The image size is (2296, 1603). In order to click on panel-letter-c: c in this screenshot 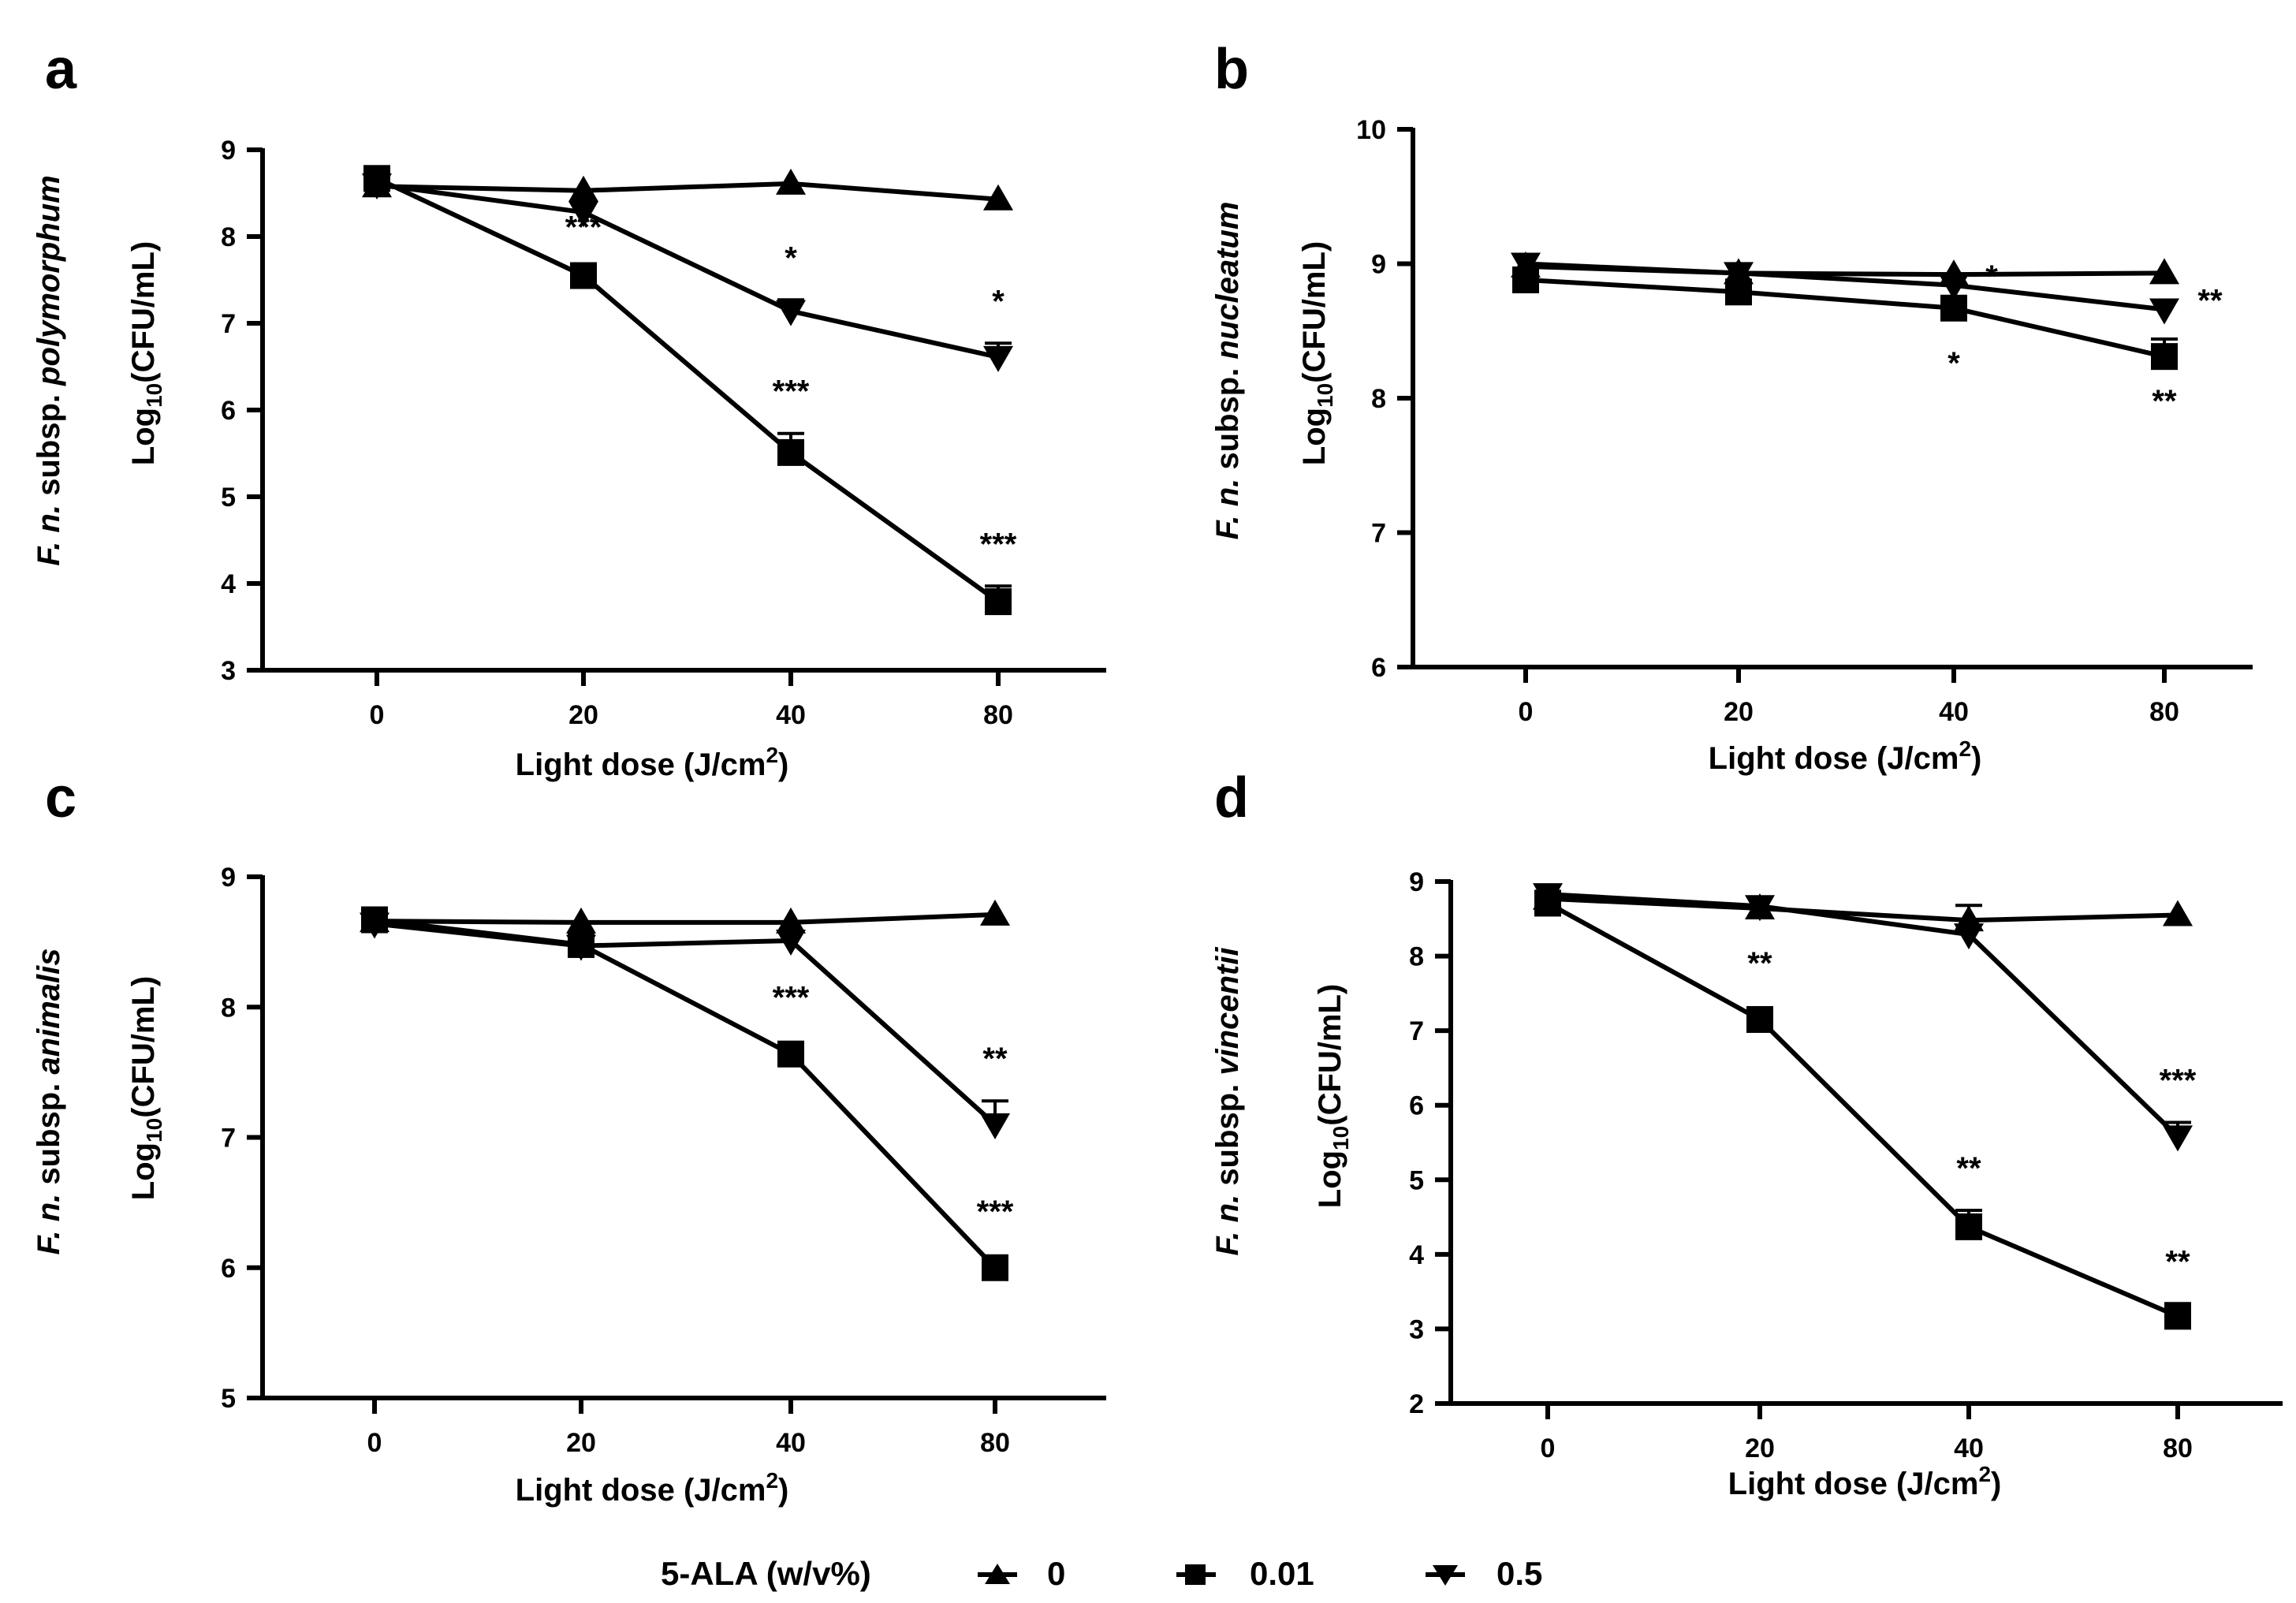, I will do `click(60, 798)`.